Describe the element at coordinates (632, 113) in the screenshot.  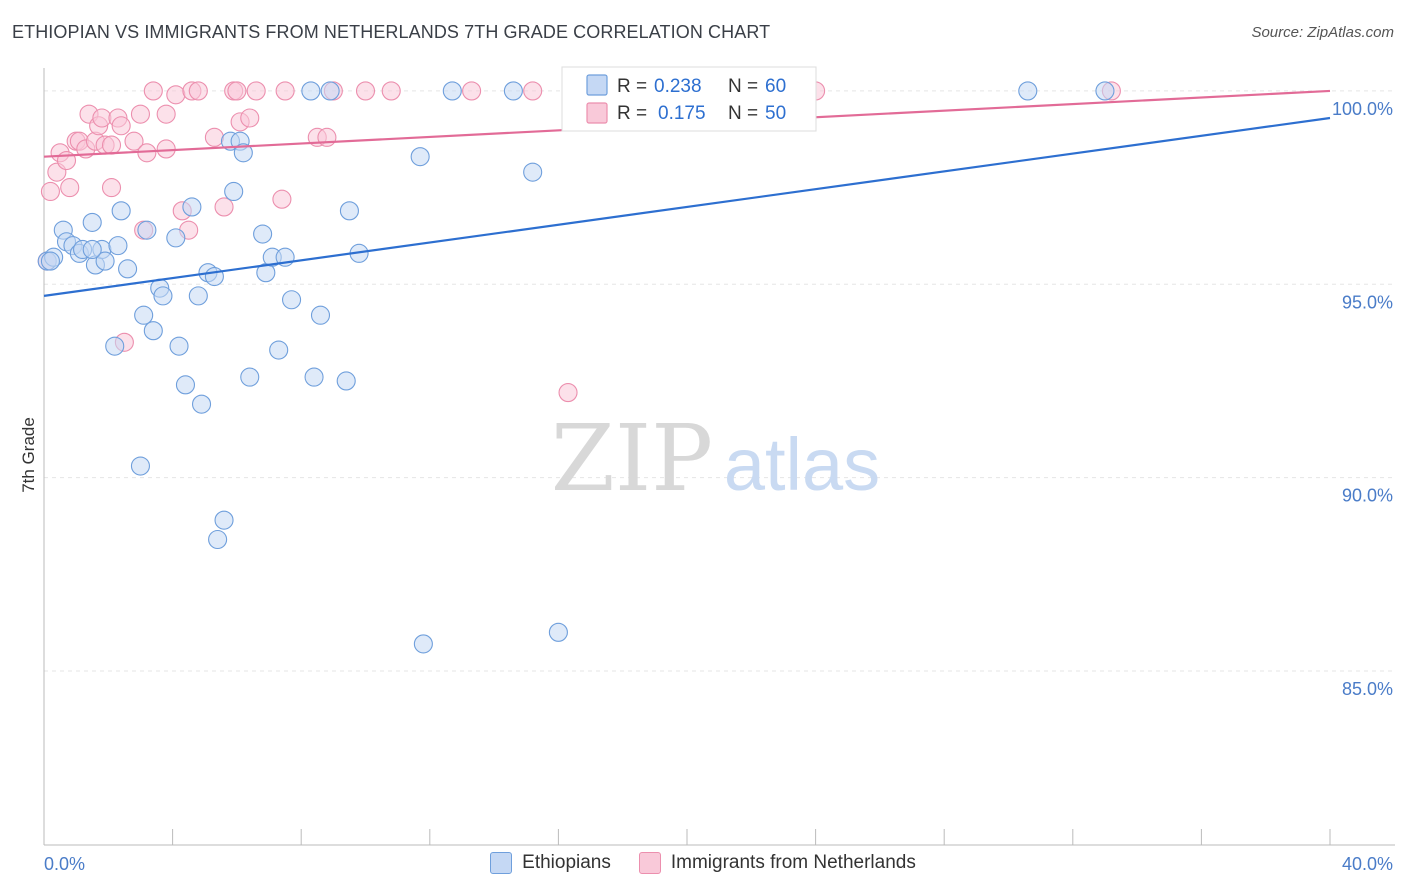
I see `legend-r-label-2: R =` at that location.